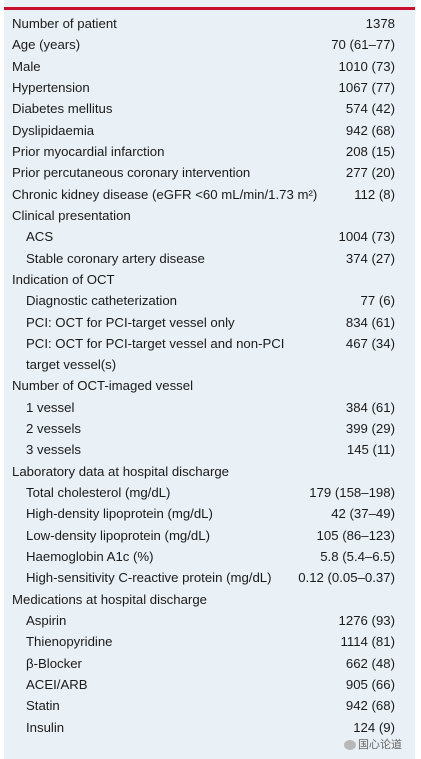 The image size is (421, 759). I want to click on row-label: Clinical presentation, so click(71, 216).